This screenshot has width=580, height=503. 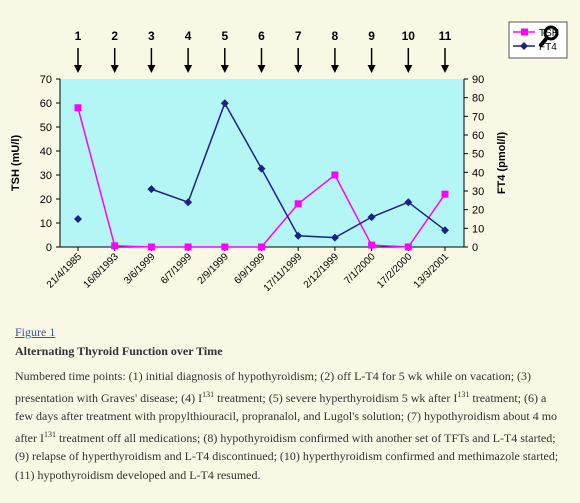 What do you see at coordinates (46, 200) in the screenshot?
I see `y-left-tick-label: 20` at bounding box center [46, 200].